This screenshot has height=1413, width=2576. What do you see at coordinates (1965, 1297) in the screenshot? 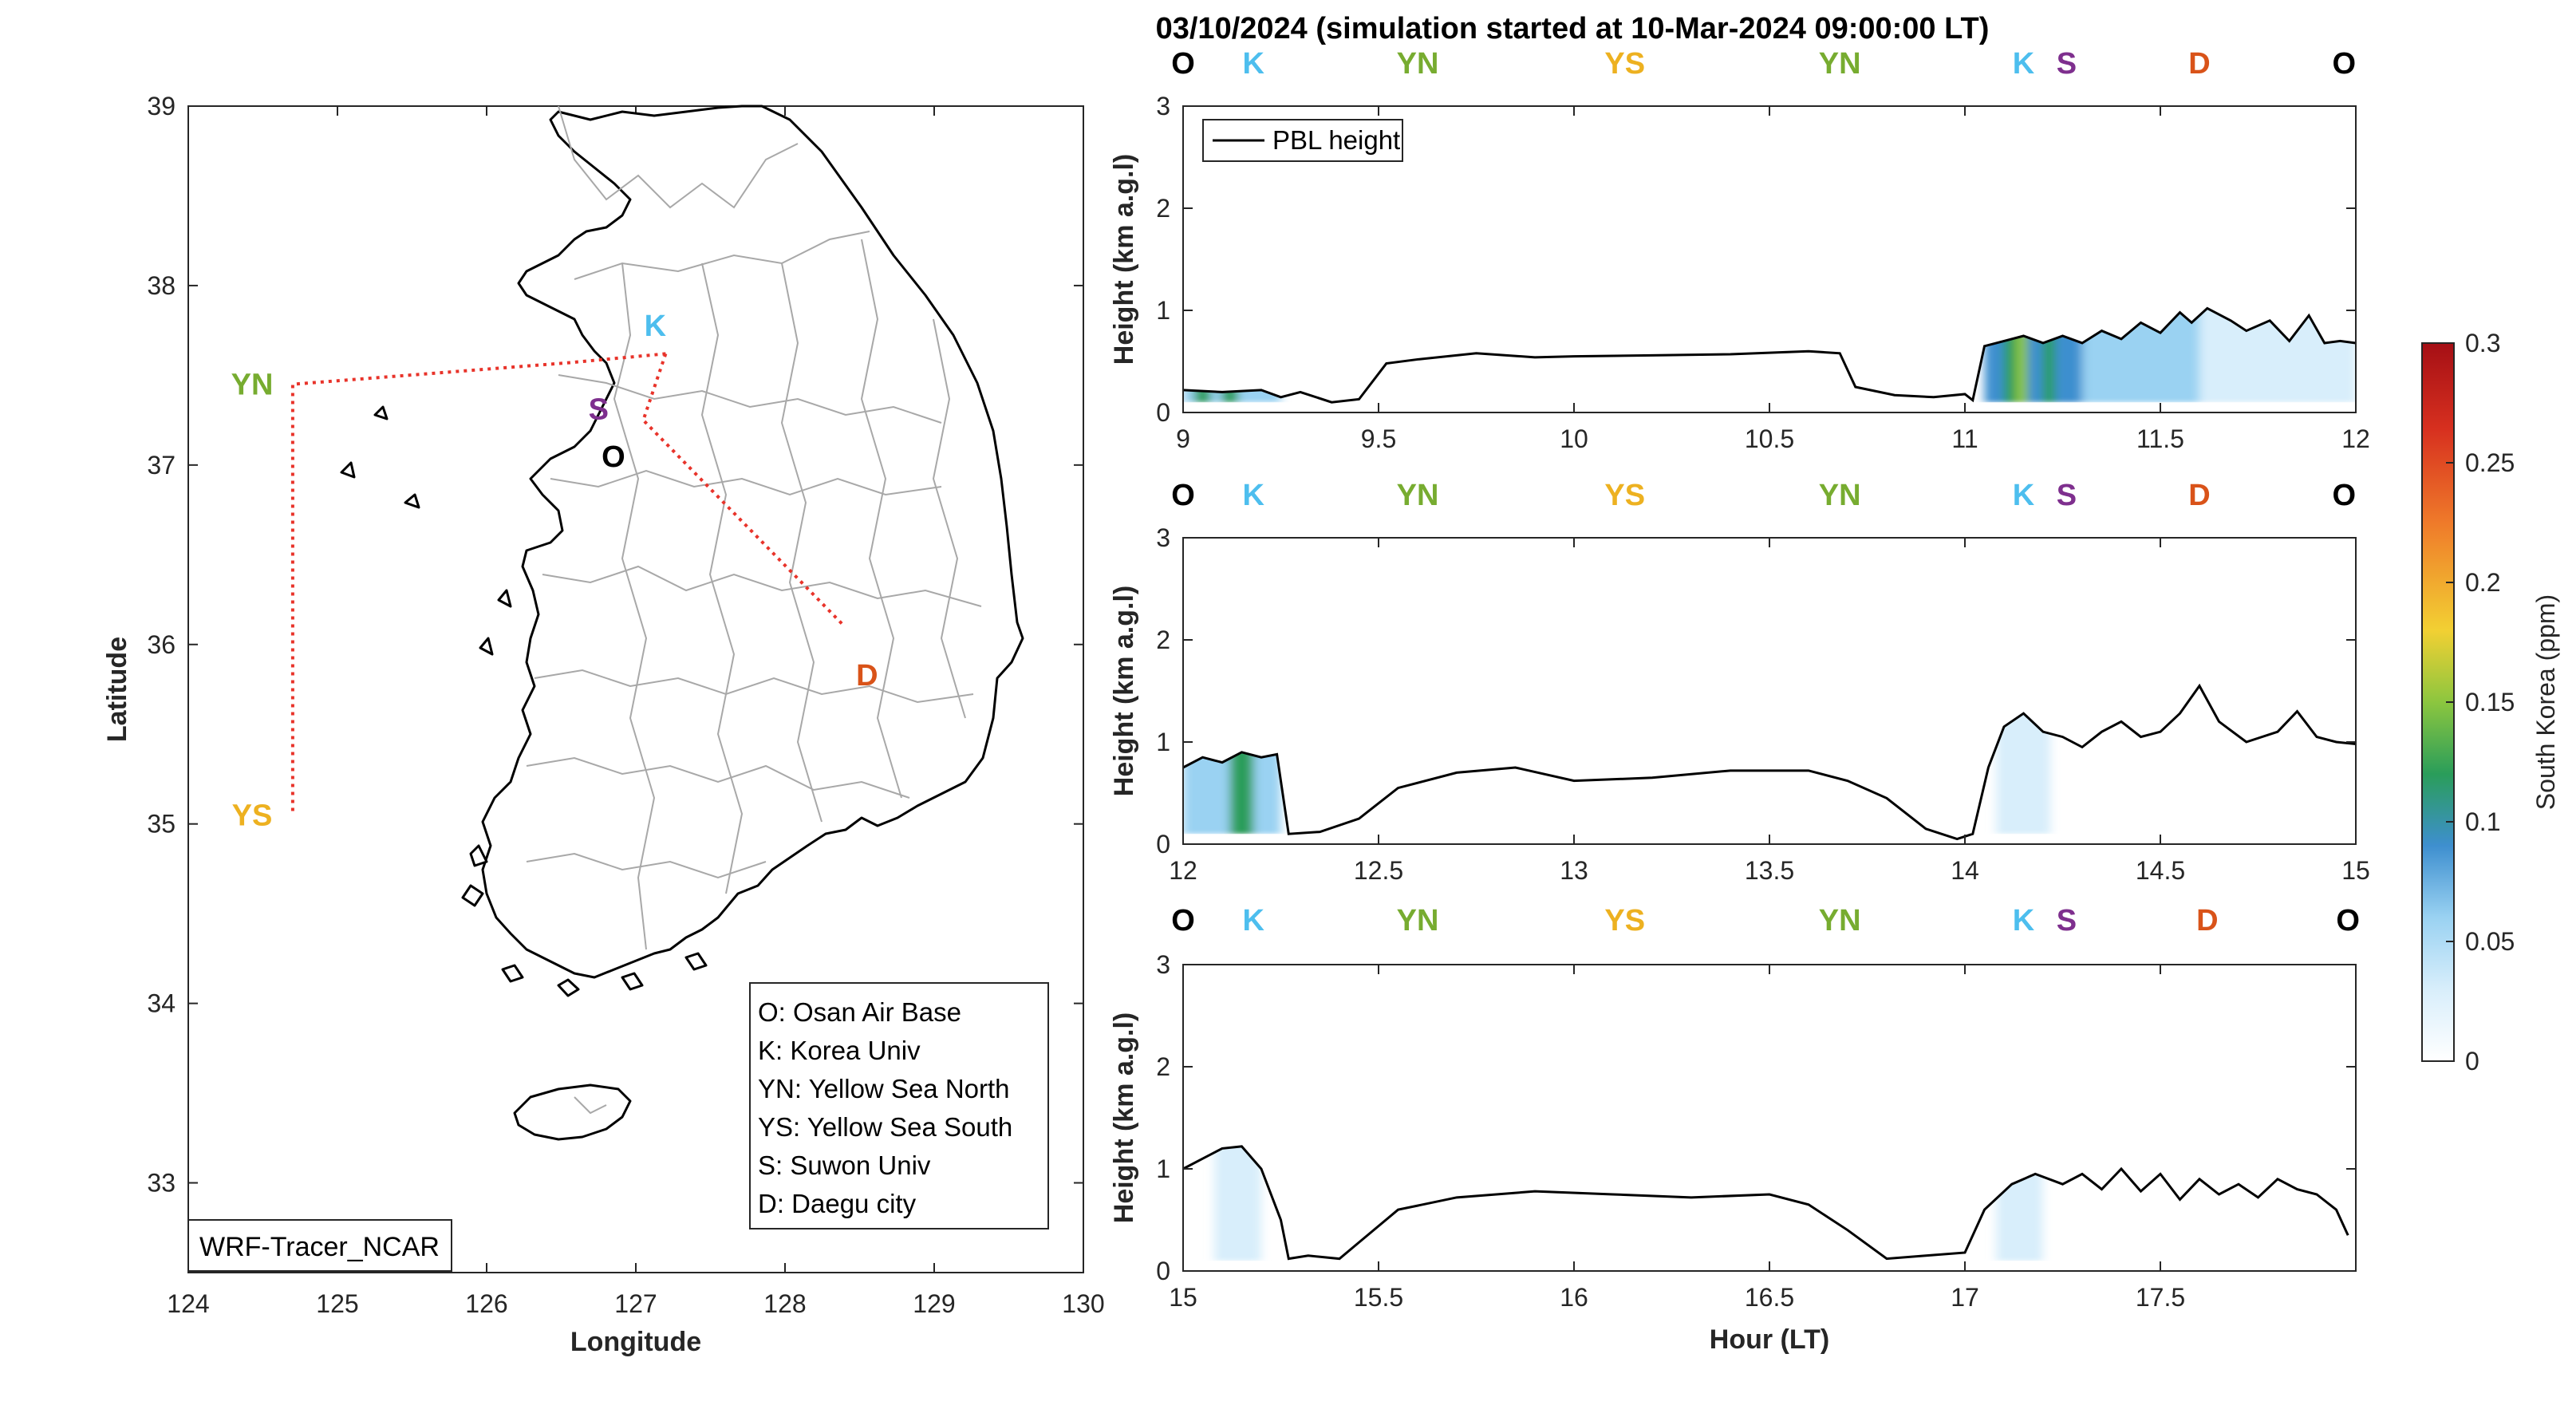
I see `panel-xtick-label: 17` at bounding box center [1965, 1297].